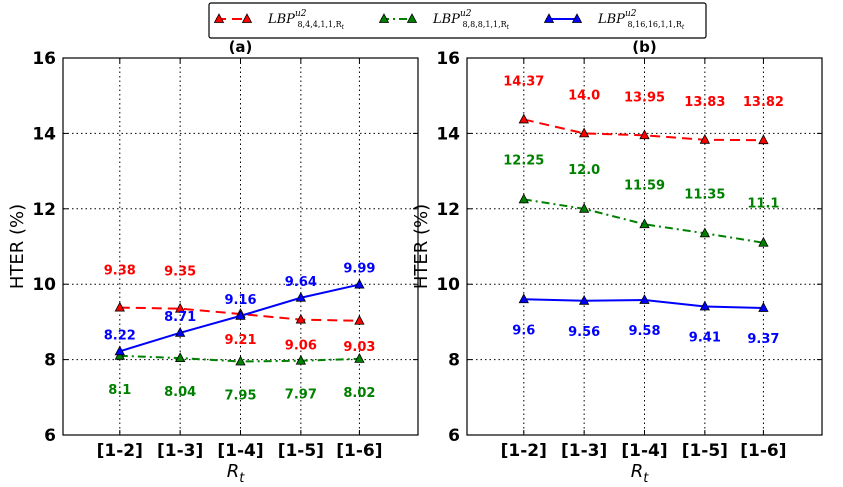  What do you see at coordinates (584, 95) in the screenshot?
I see `data-label: 14.0` at bounding box center [584, 95].